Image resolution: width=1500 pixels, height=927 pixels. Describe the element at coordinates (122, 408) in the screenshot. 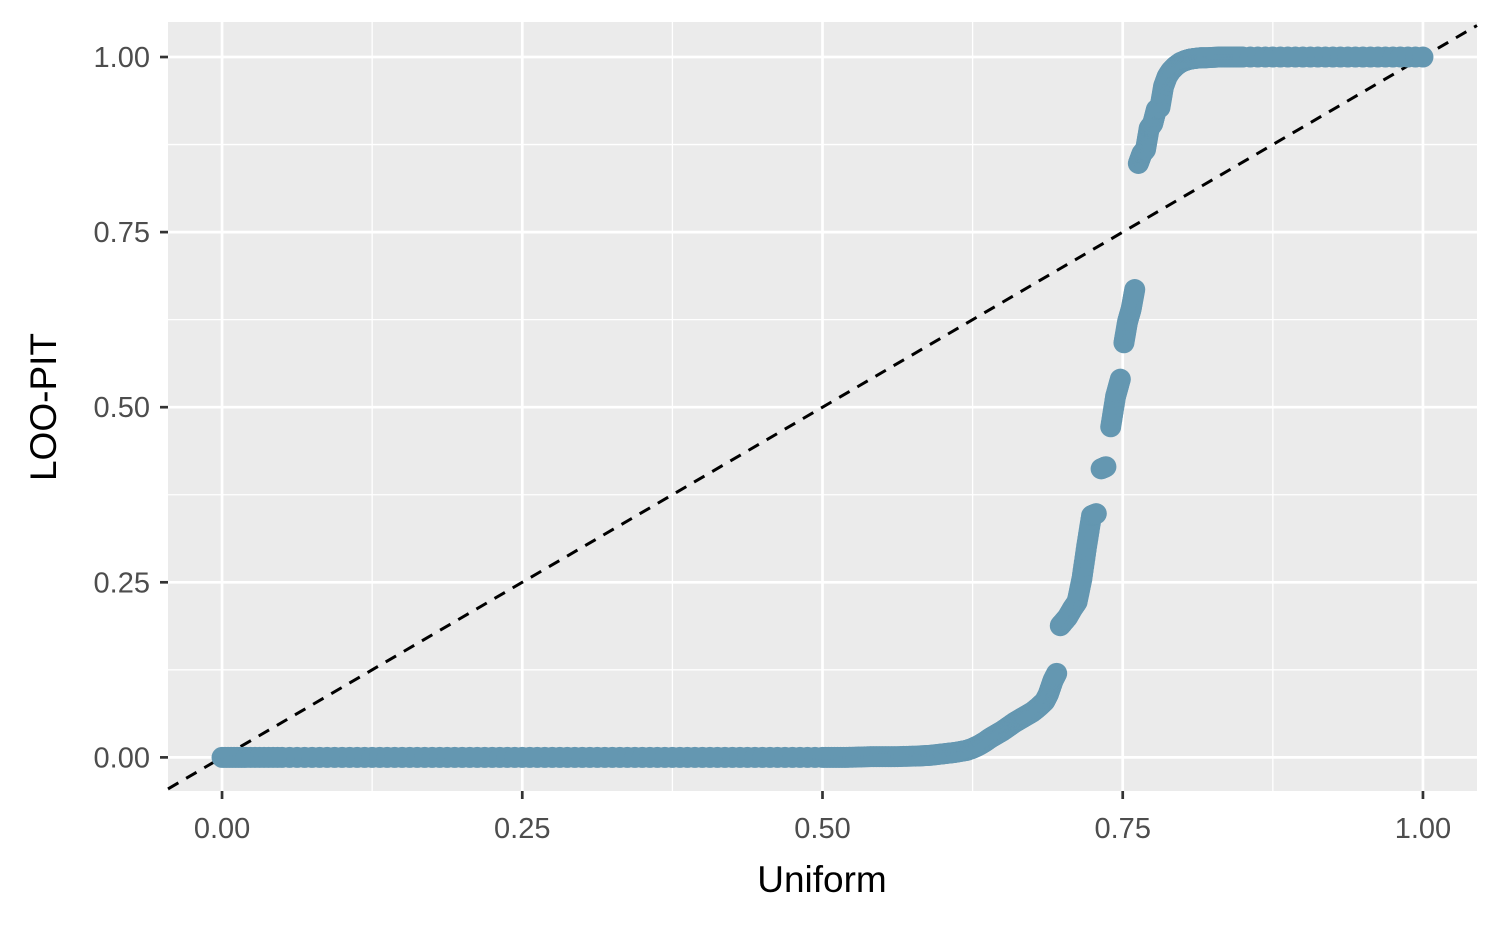

I see `y-tick-label: 0.50` at that location.